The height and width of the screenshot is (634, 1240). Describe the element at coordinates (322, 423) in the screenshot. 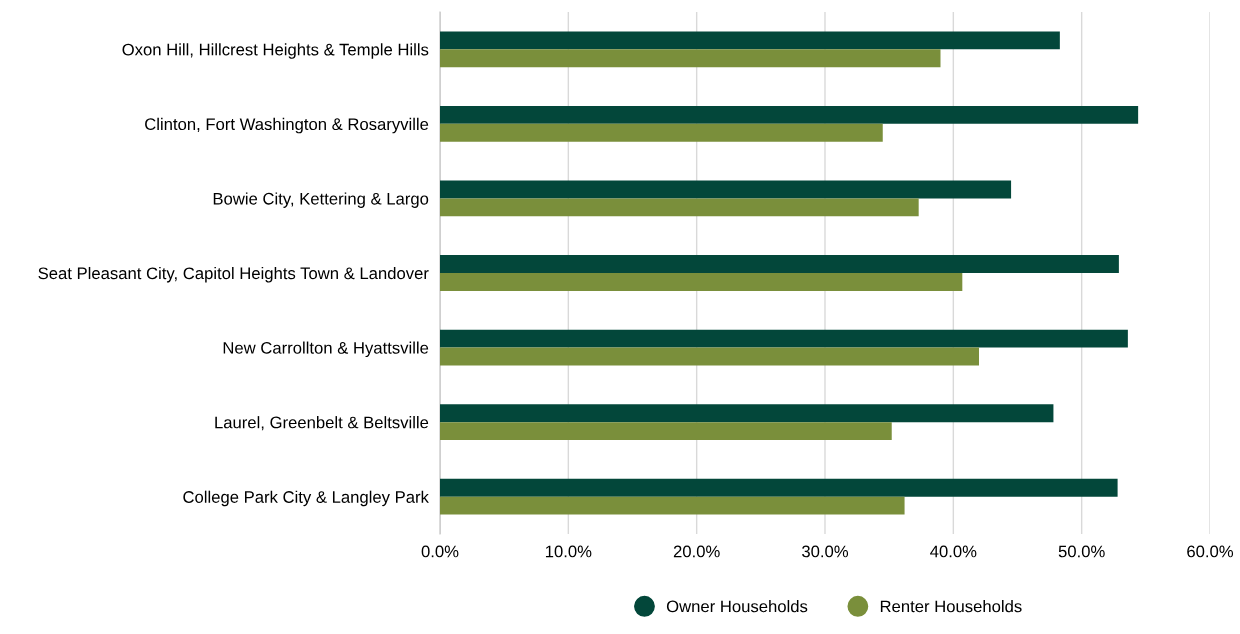

I see `y-tick-label: Laurel, Greenbelt & Beltsville` at that location.